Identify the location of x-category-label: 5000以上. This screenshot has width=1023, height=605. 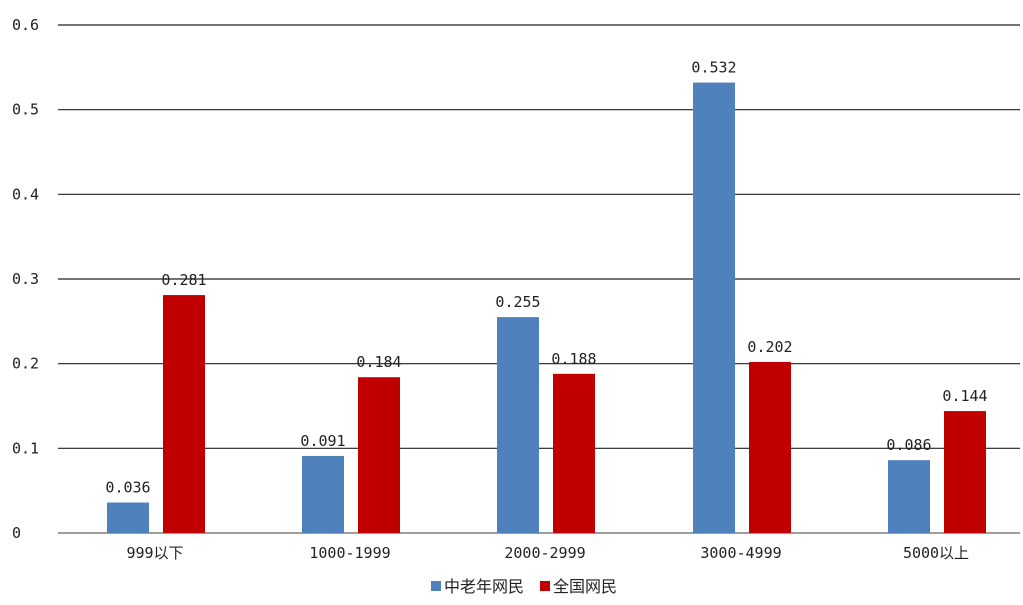
(936, 553).